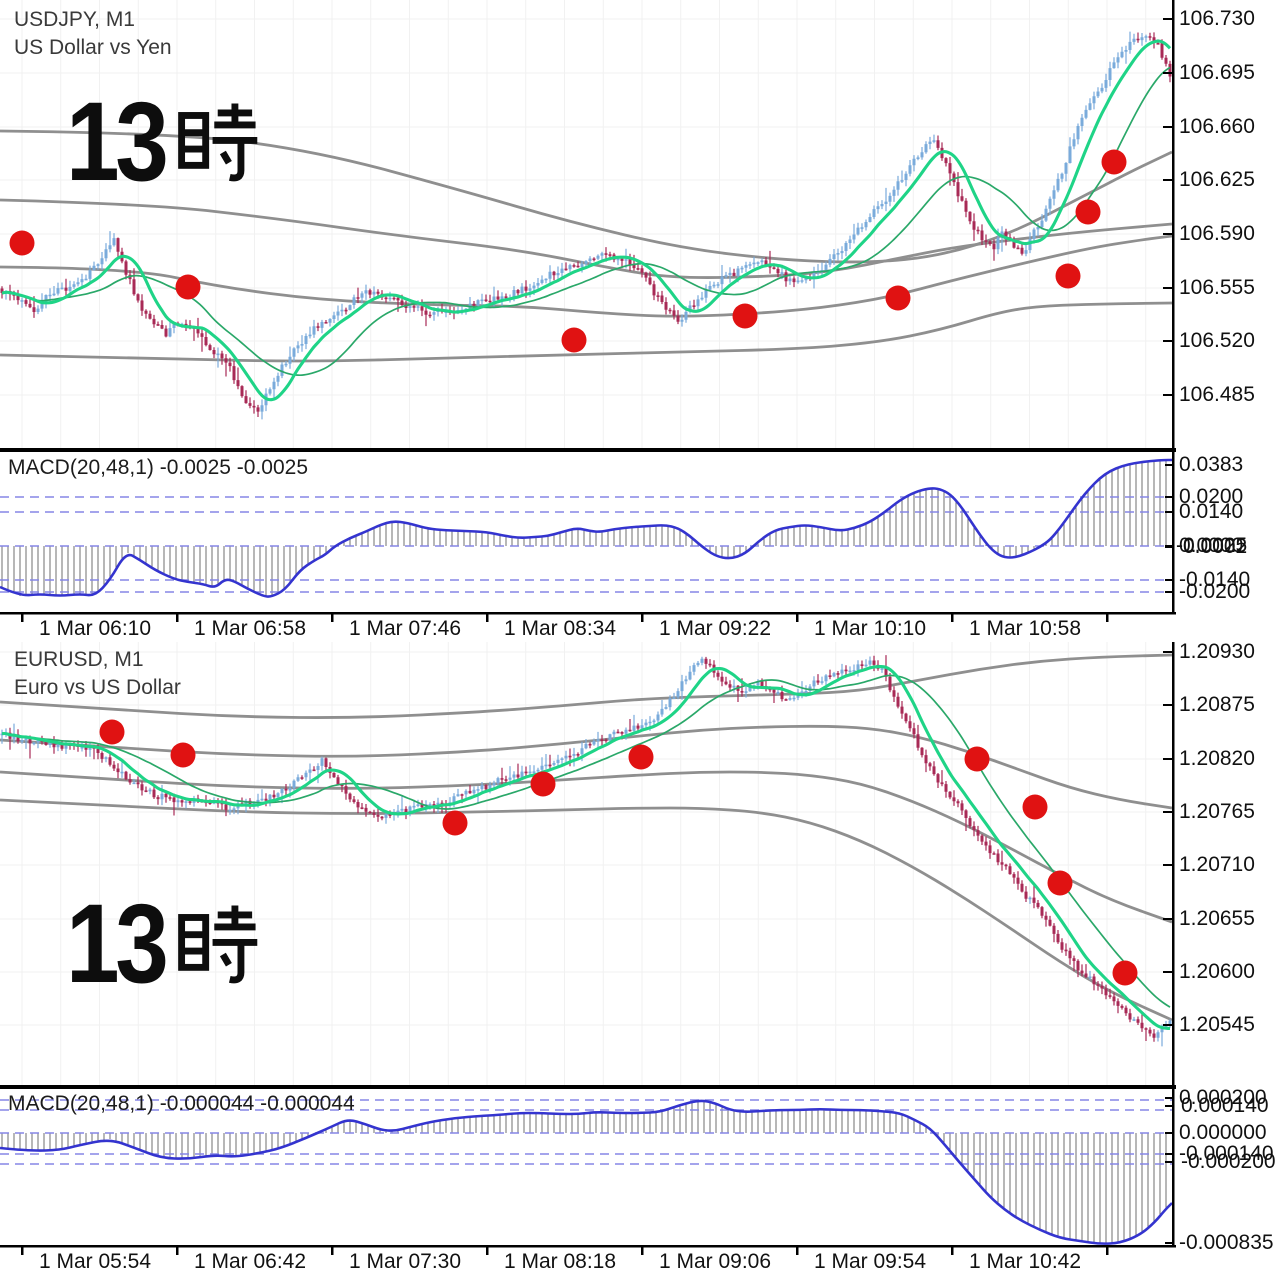  I want to click on price-axis-label: 1.20600, so click(1217, 972).